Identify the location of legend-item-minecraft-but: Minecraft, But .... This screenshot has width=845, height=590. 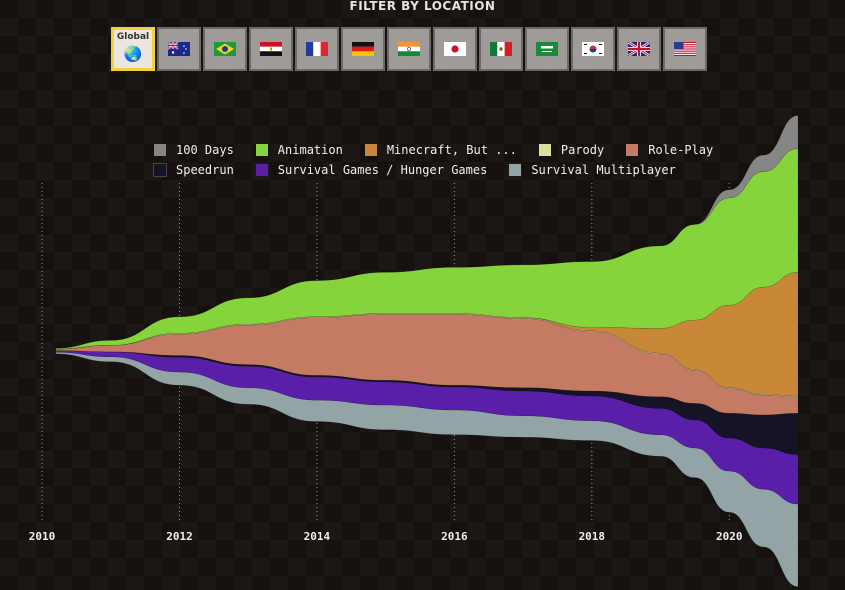
(440, 150).